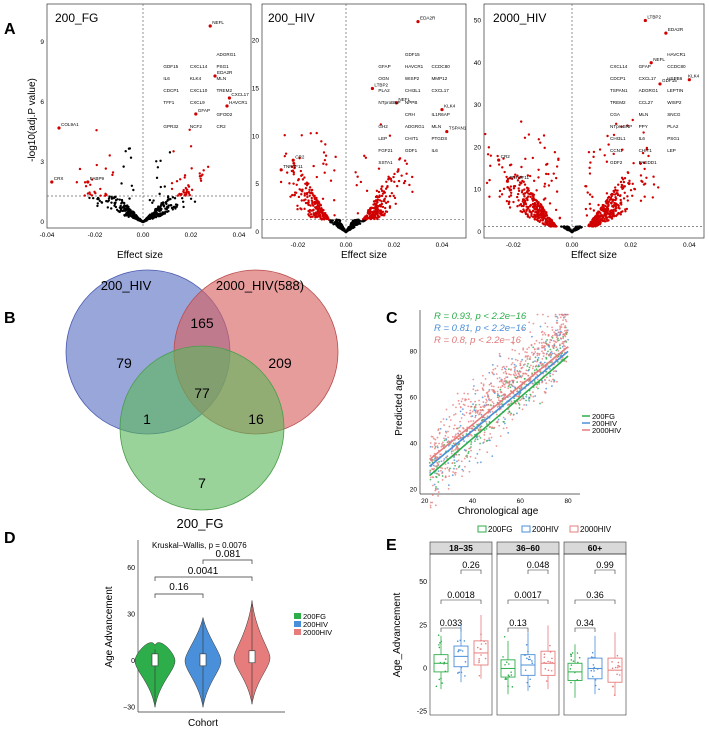 This screenshot has height=755, width=709. What do you see at coordinates (669, 80) in the screenshot?
I see `gene-label: GDF15` at bounding box center [669, 80].